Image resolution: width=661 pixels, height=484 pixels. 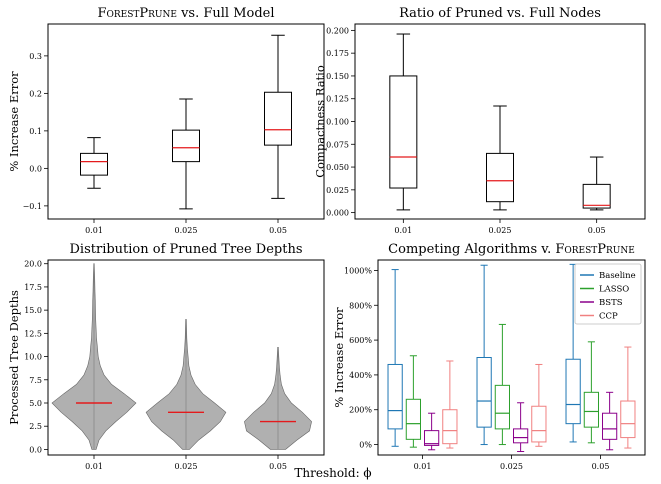 I want to click on y-tick-label: 200%, so click(x=360, y=410).